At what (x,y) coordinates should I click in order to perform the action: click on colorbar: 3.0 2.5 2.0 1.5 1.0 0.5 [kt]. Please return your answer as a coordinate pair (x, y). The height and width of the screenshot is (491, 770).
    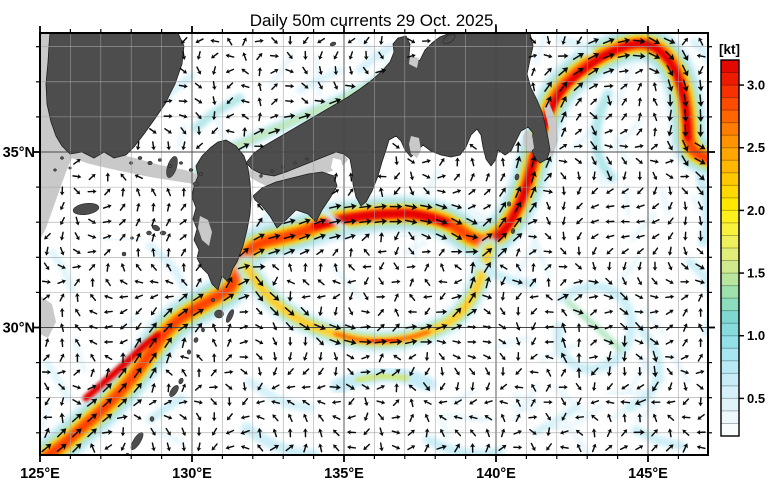
    Looking at the image, I should click on (742, 239).